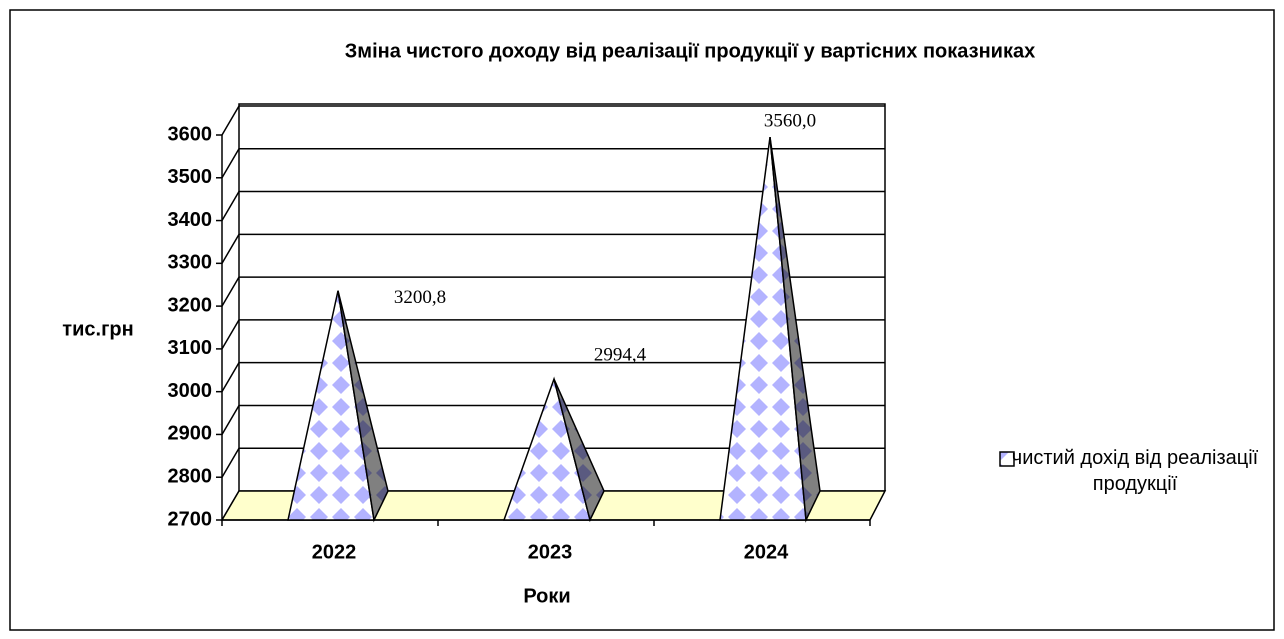  What do you see at coordinates (190, 434) in the screenshot?
I see `y-tick-label: 2900` at bounding box center [190, 434].